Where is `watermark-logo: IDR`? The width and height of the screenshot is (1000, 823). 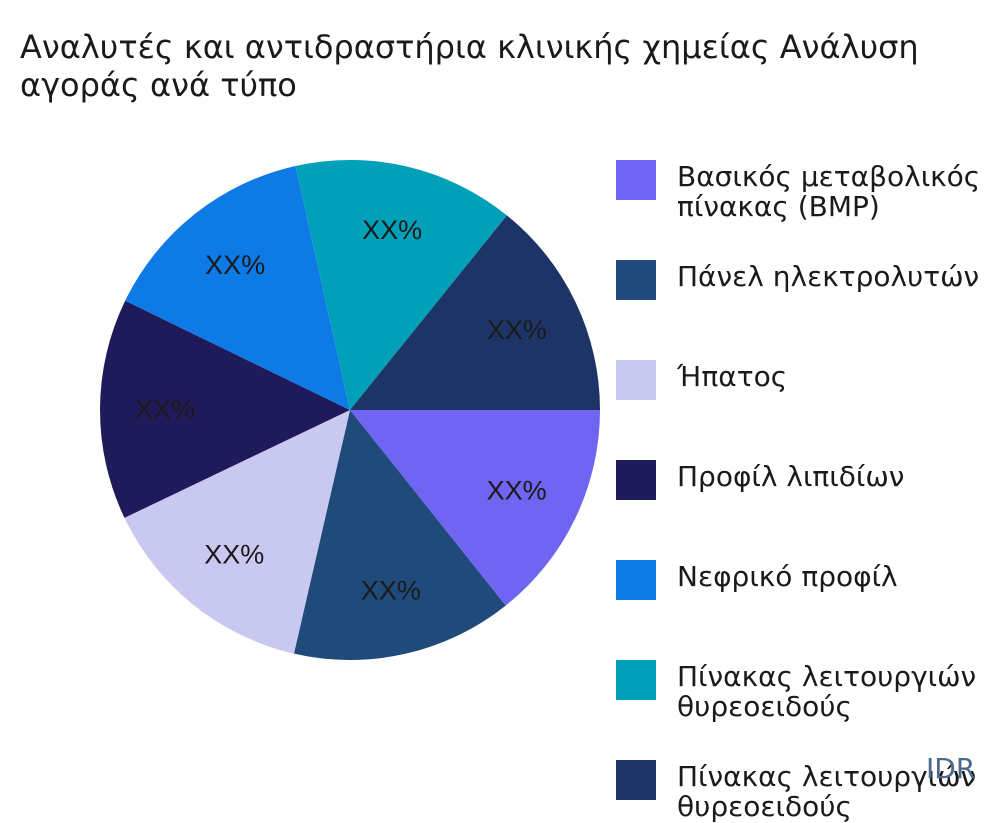
watermark-logo: IDR is located at coordinates (951, 768).